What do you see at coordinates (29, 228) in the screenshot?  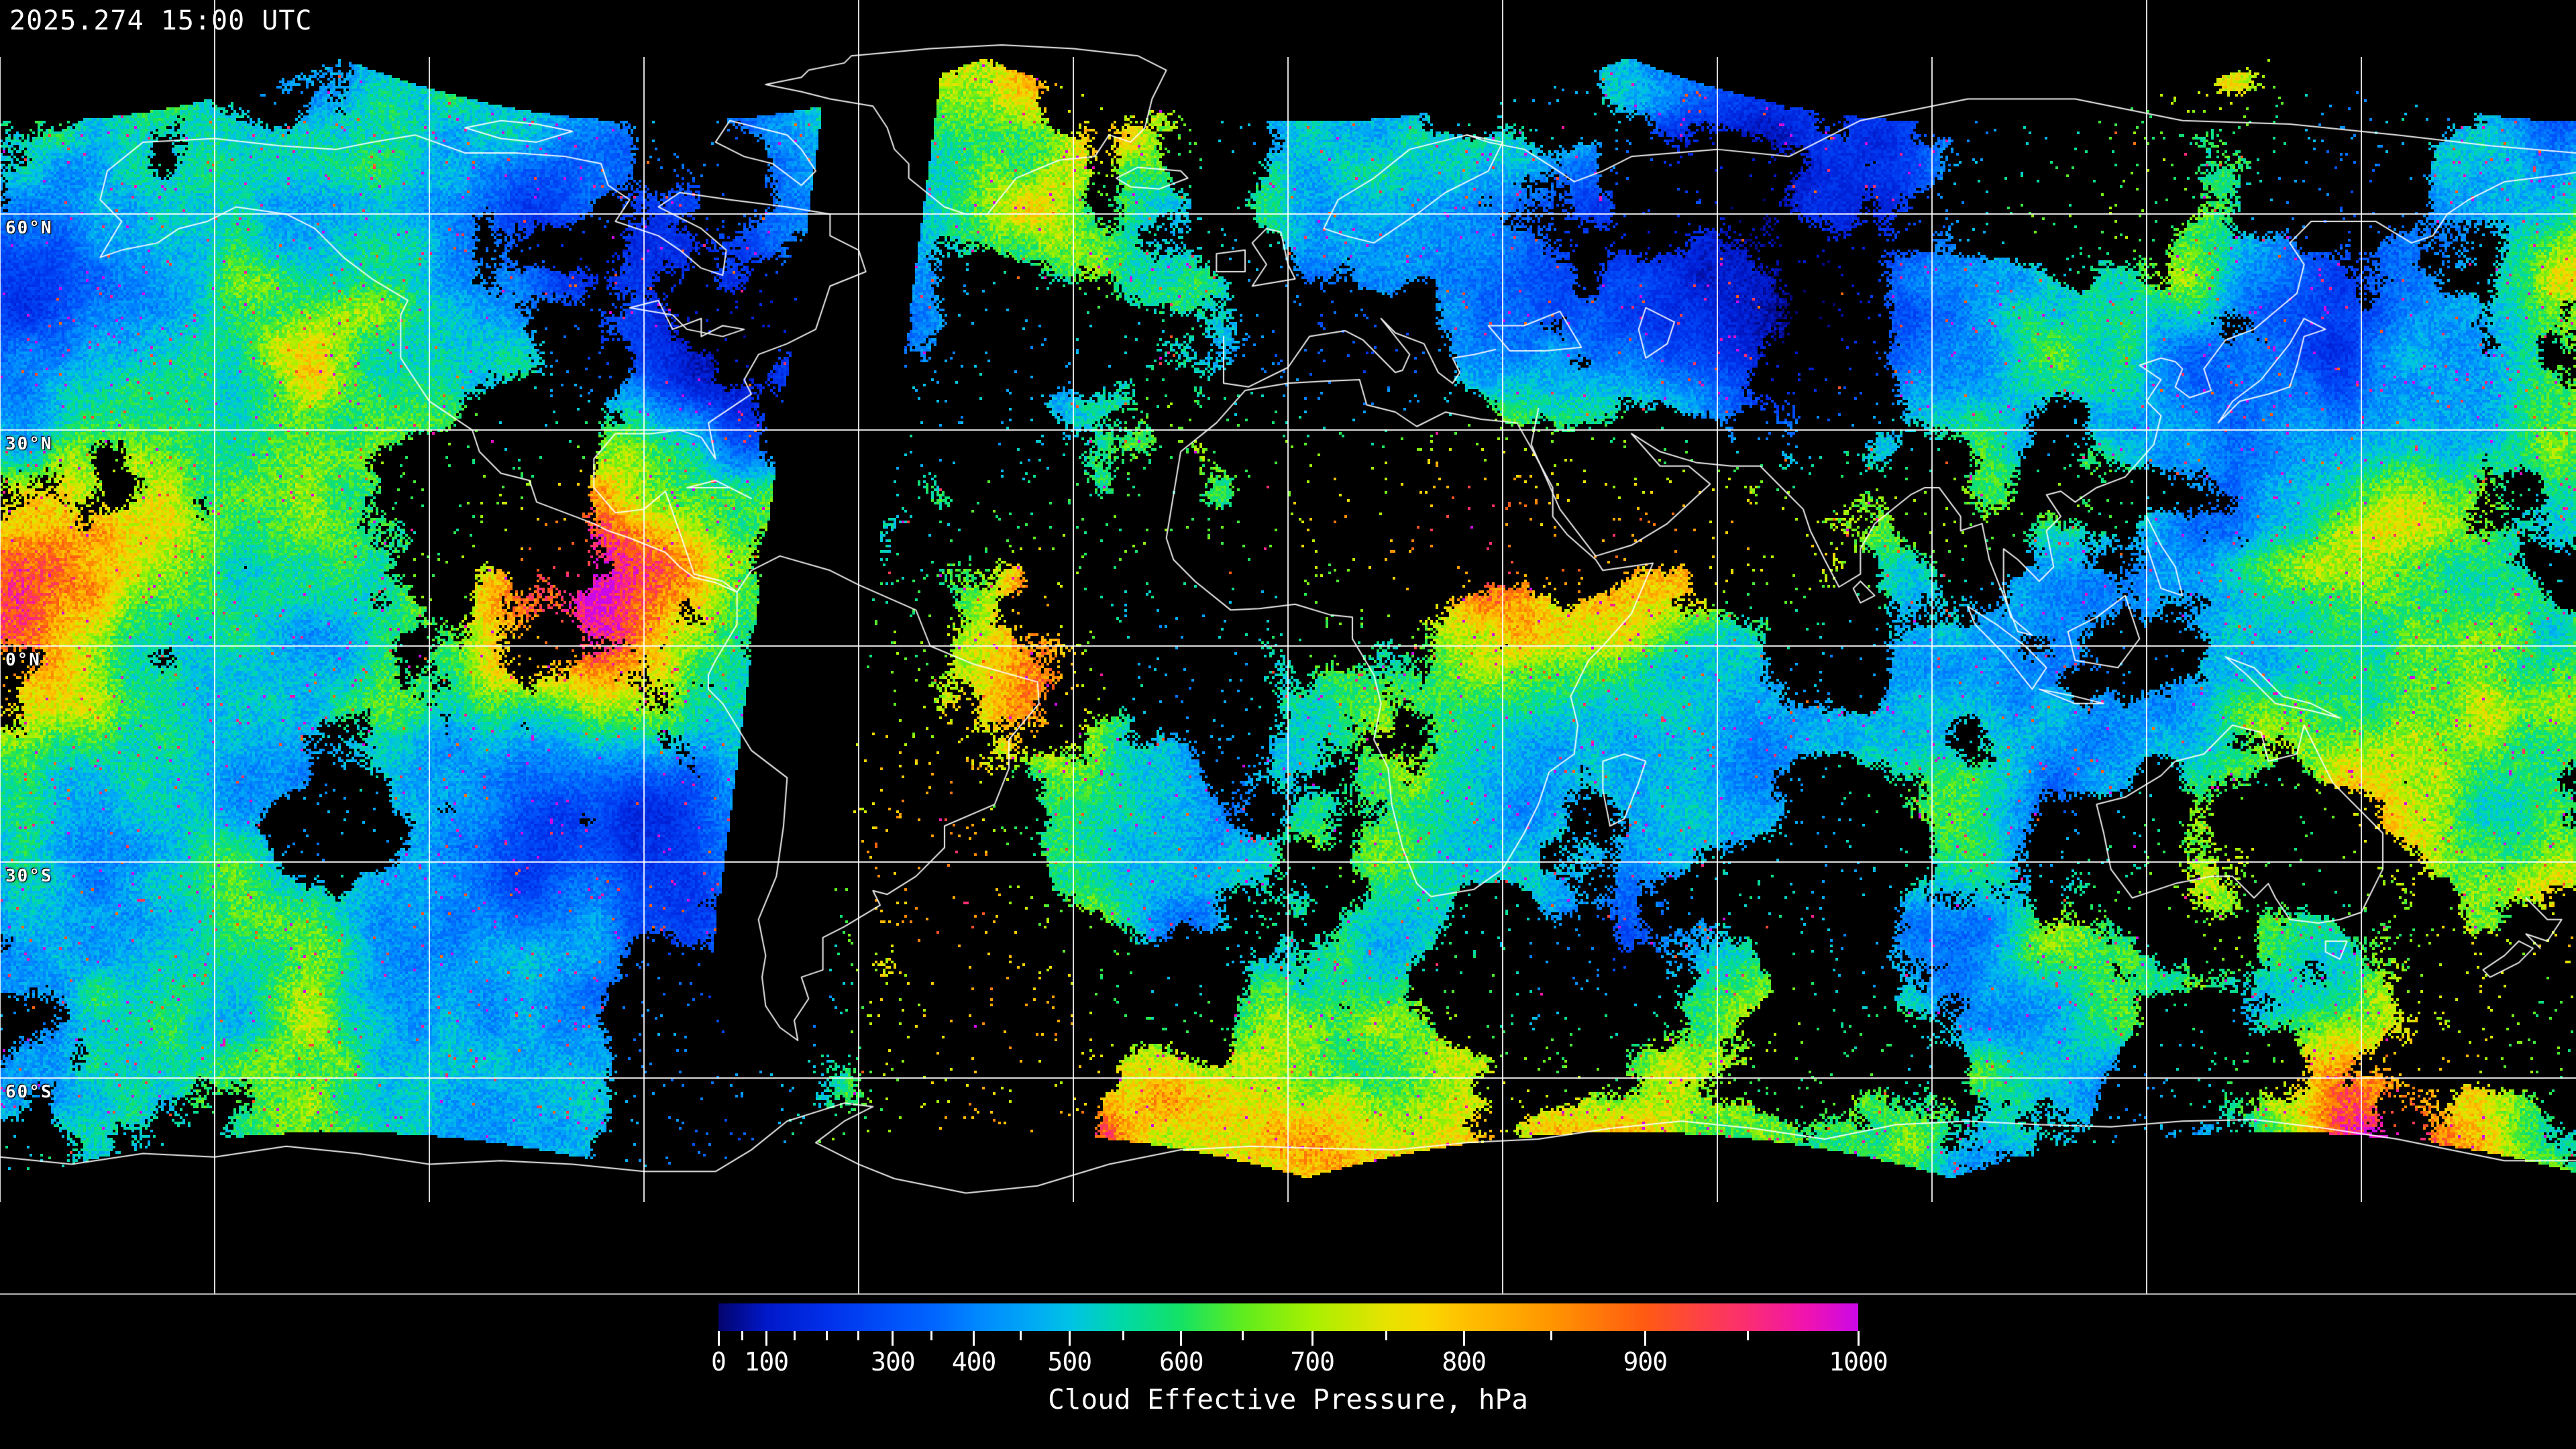 I see `latitude-label: 60°N` at bounding box center [29, 228].